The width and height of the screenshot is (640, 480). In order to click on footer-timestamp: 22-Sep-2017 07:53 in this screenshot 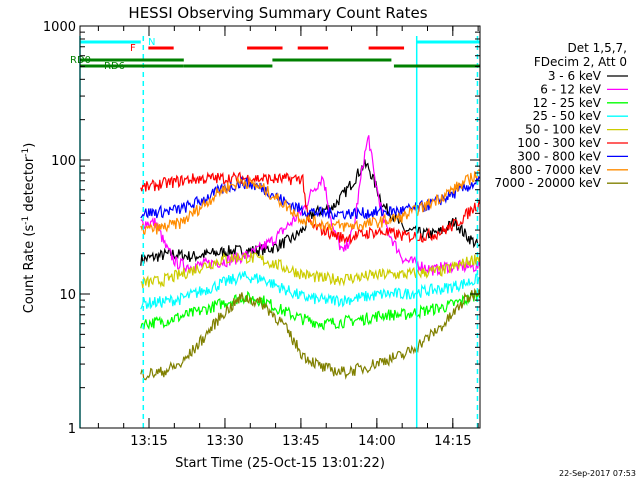, I will do `click(597, 473)`.